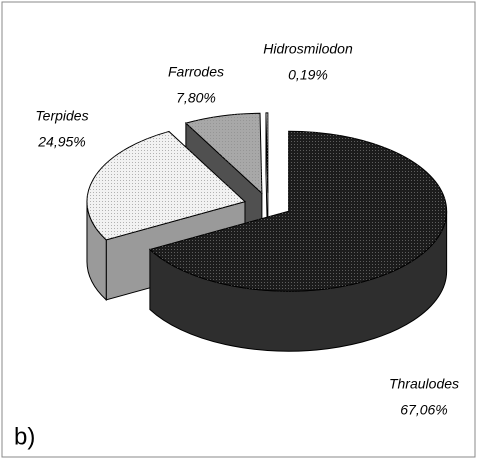  What do you see at coordinates (424, 384) in the screenshot?
I see `slice-label: Thraulodes` at bounding box center [424, 384].